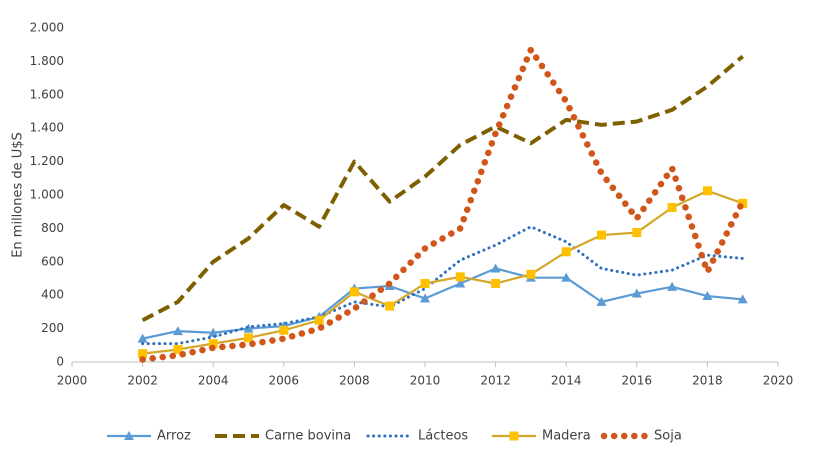 This screenshot has height=464, width=831. I want to click on y-tick-label: 200, so click(52, 328).